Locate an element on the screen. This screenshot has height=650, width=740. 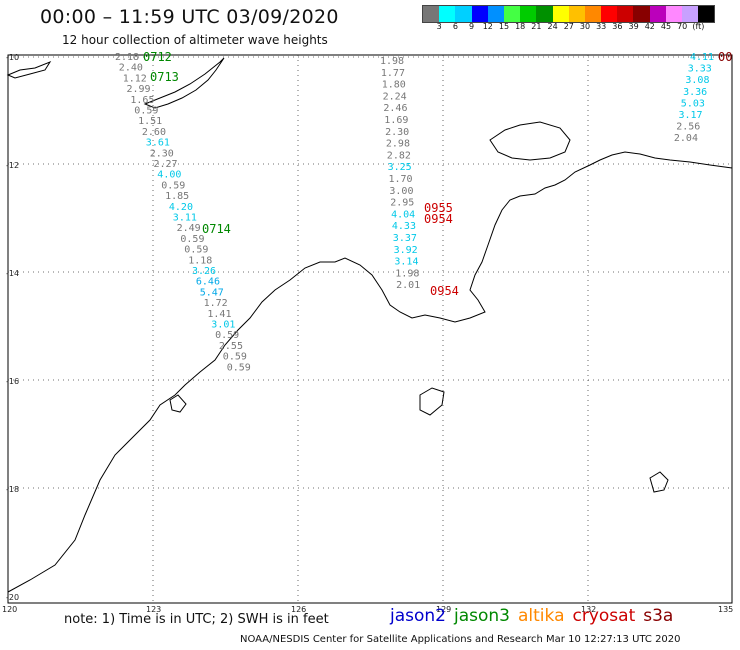
wave-height-value: 2.55 is located at coordinates (231, 346).